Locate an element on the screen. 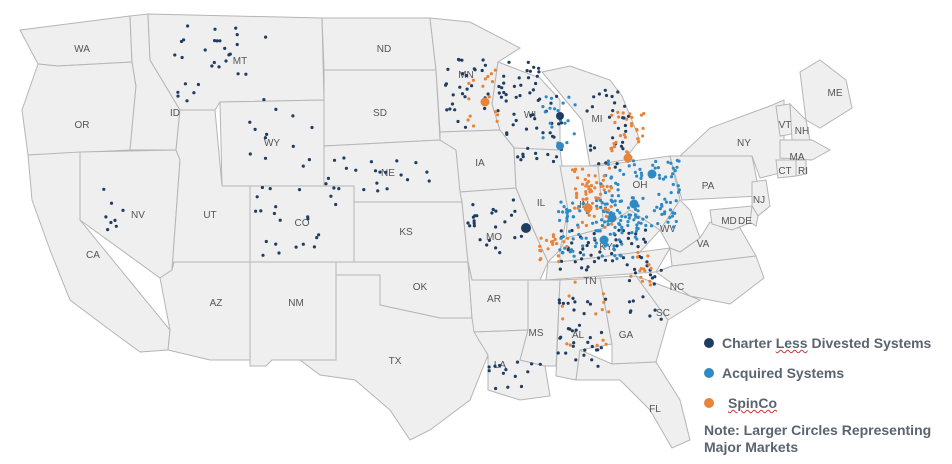  state-label: VT is located at coordinates (785, 125).